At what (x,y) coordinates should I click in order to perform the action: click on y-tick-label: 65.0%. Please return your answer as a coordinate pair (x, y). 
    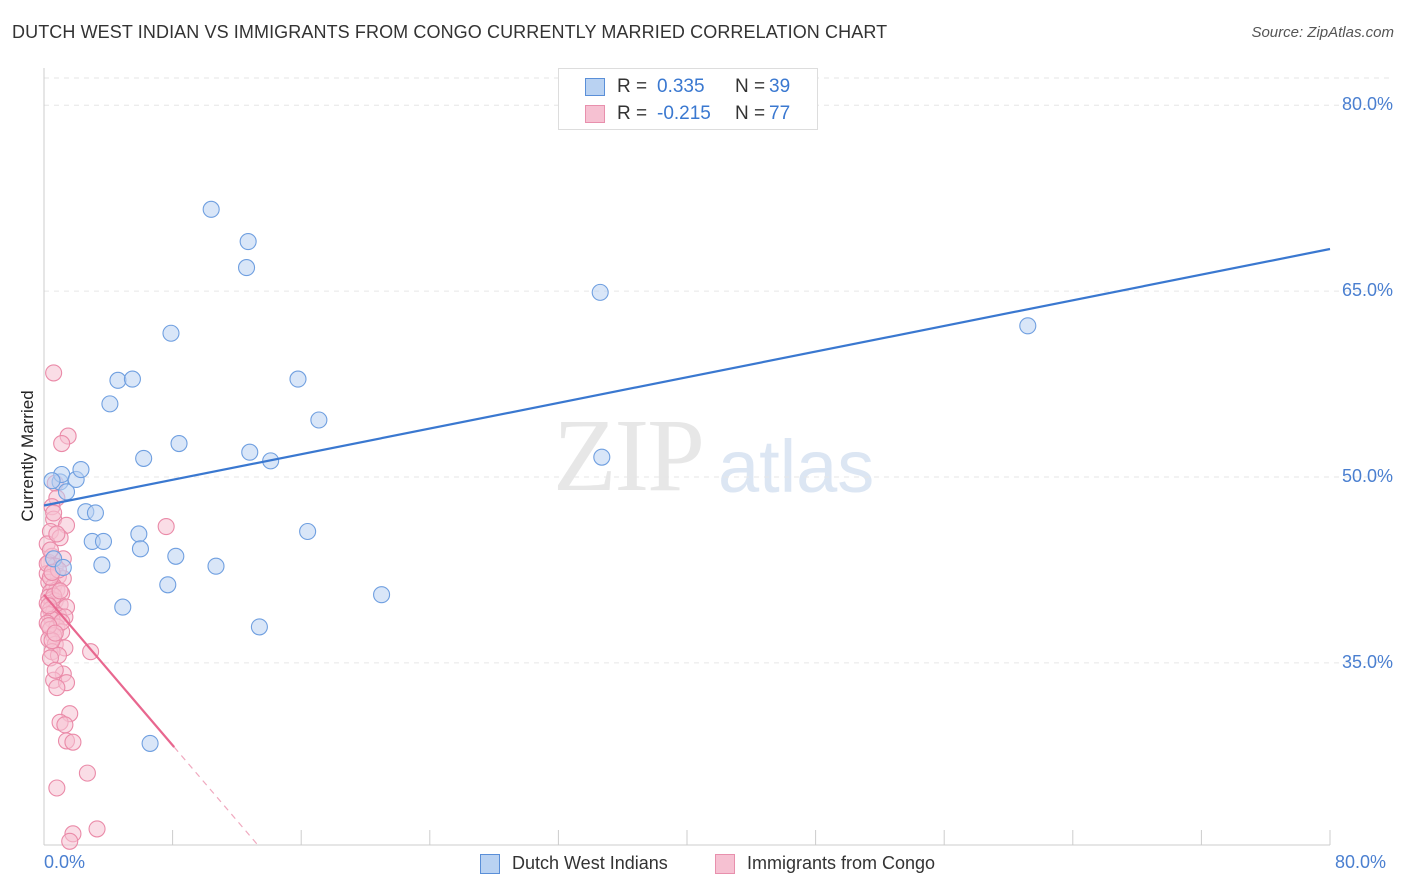
    Looking at the image, I should click on (1367, 290).